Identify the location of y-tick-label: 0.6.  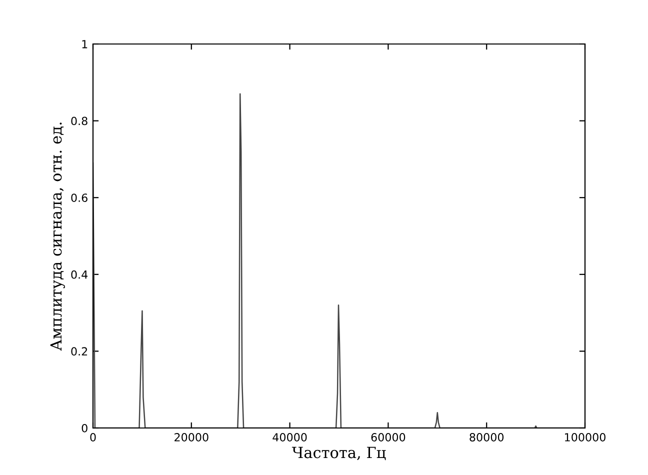
(79, 198).